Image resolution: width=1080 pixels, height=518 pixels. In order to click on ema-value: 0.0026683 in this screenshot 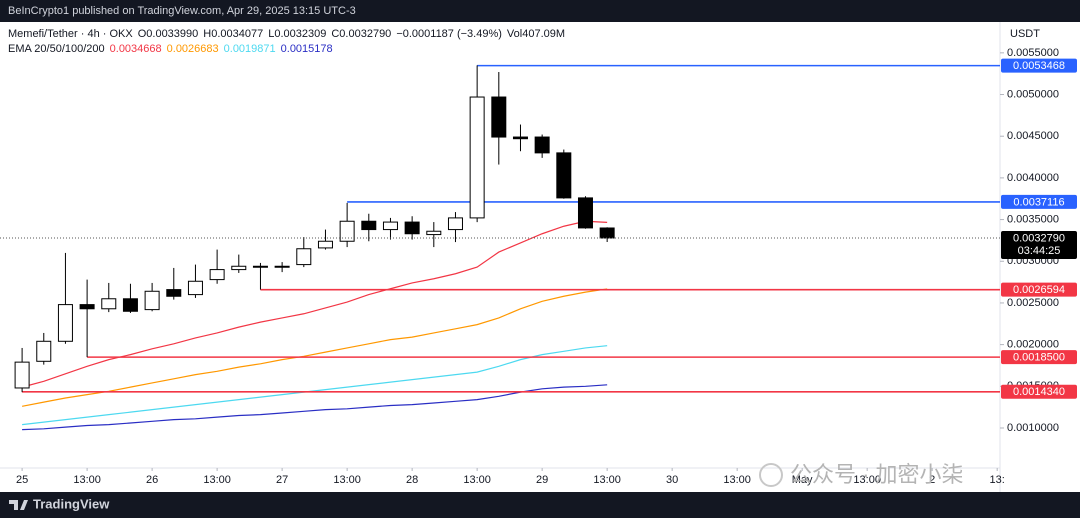, I will do `click(192, 49)`.